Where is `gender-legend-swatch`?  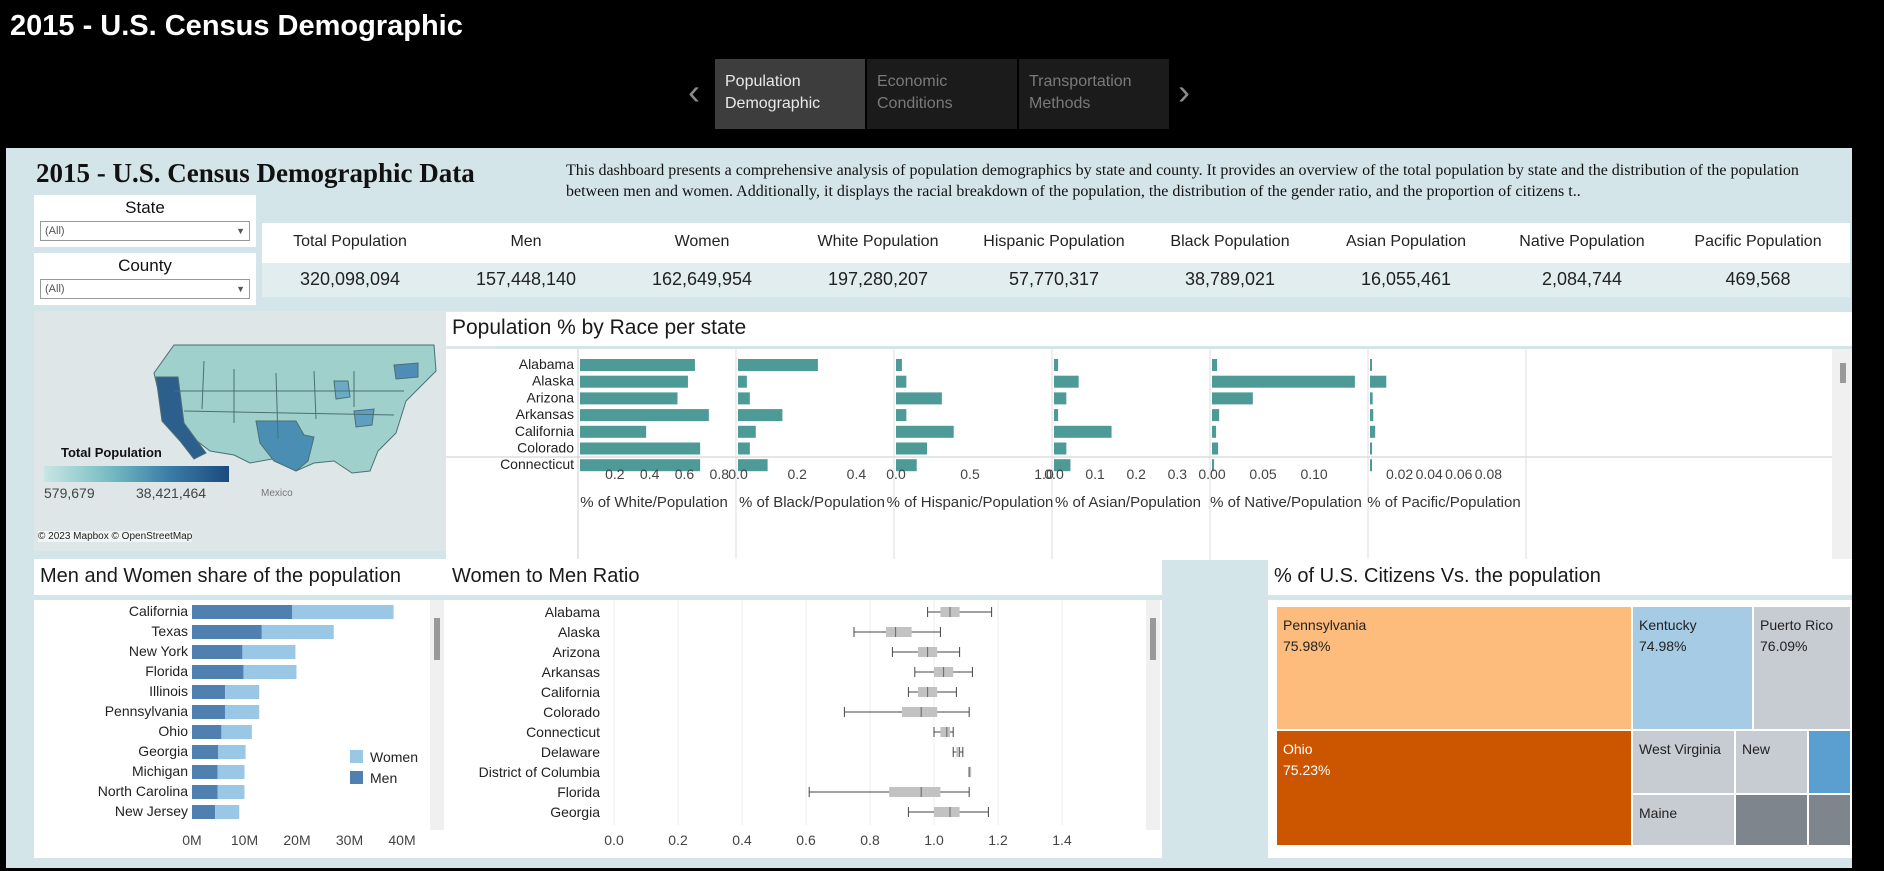 gender-legend-swatch is located at coordinates (356, 777).